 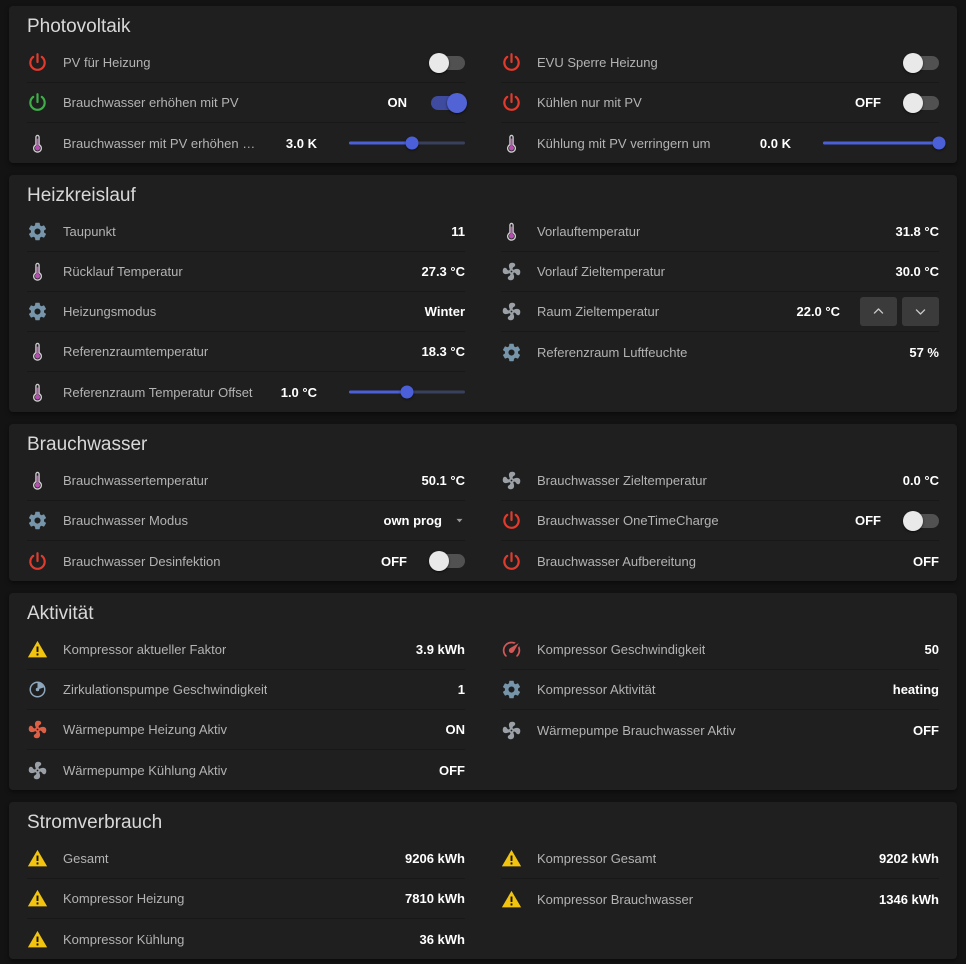 I want to click on fan-icon, so click(x=40, y=770).